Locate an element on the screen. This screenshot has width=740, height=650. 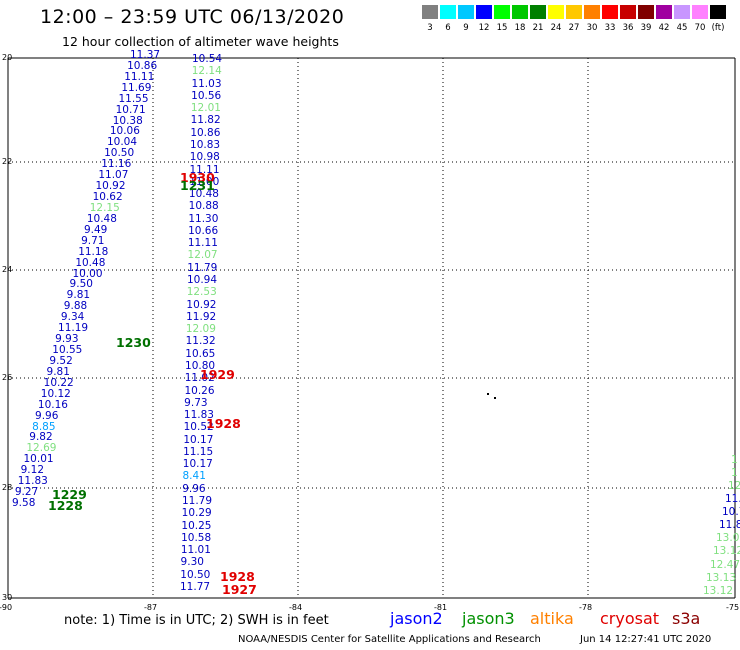
wave-height-value: 10.66 is located at coordinates (203, 230).